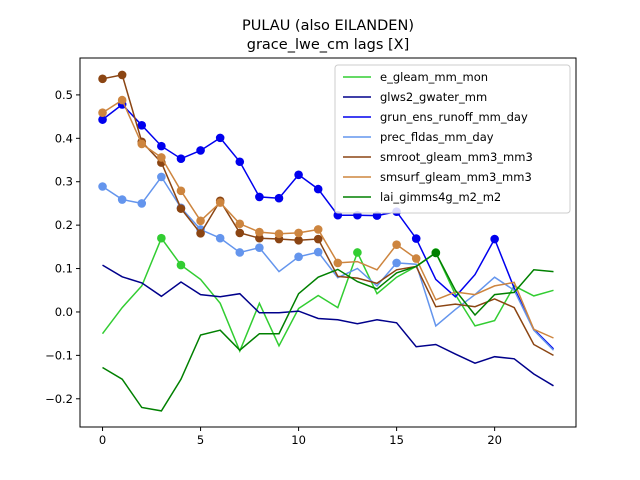  I want to click on y-tick-label: 0.3, so click(64, 182).